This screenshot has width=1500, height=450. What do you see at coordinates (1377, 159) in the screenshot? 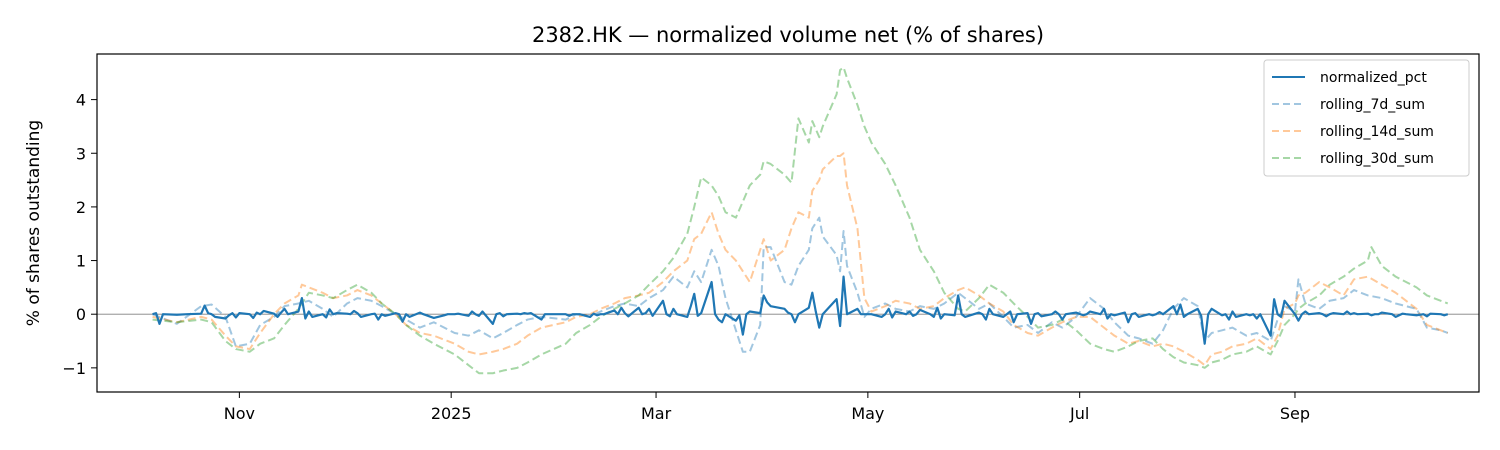
I see `legend-label: rolling_30d_sum` at bounding box center [1377, 159].